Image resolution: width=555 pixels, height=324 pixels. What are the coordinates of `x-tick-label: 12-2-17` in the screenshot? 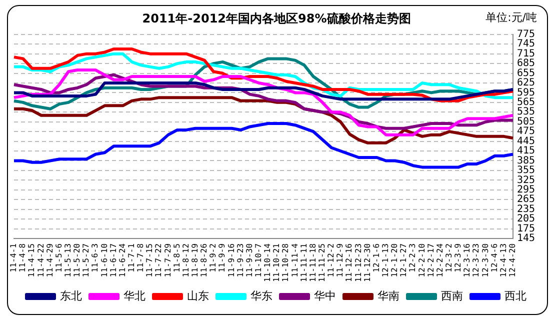 It's located at (431, 260).